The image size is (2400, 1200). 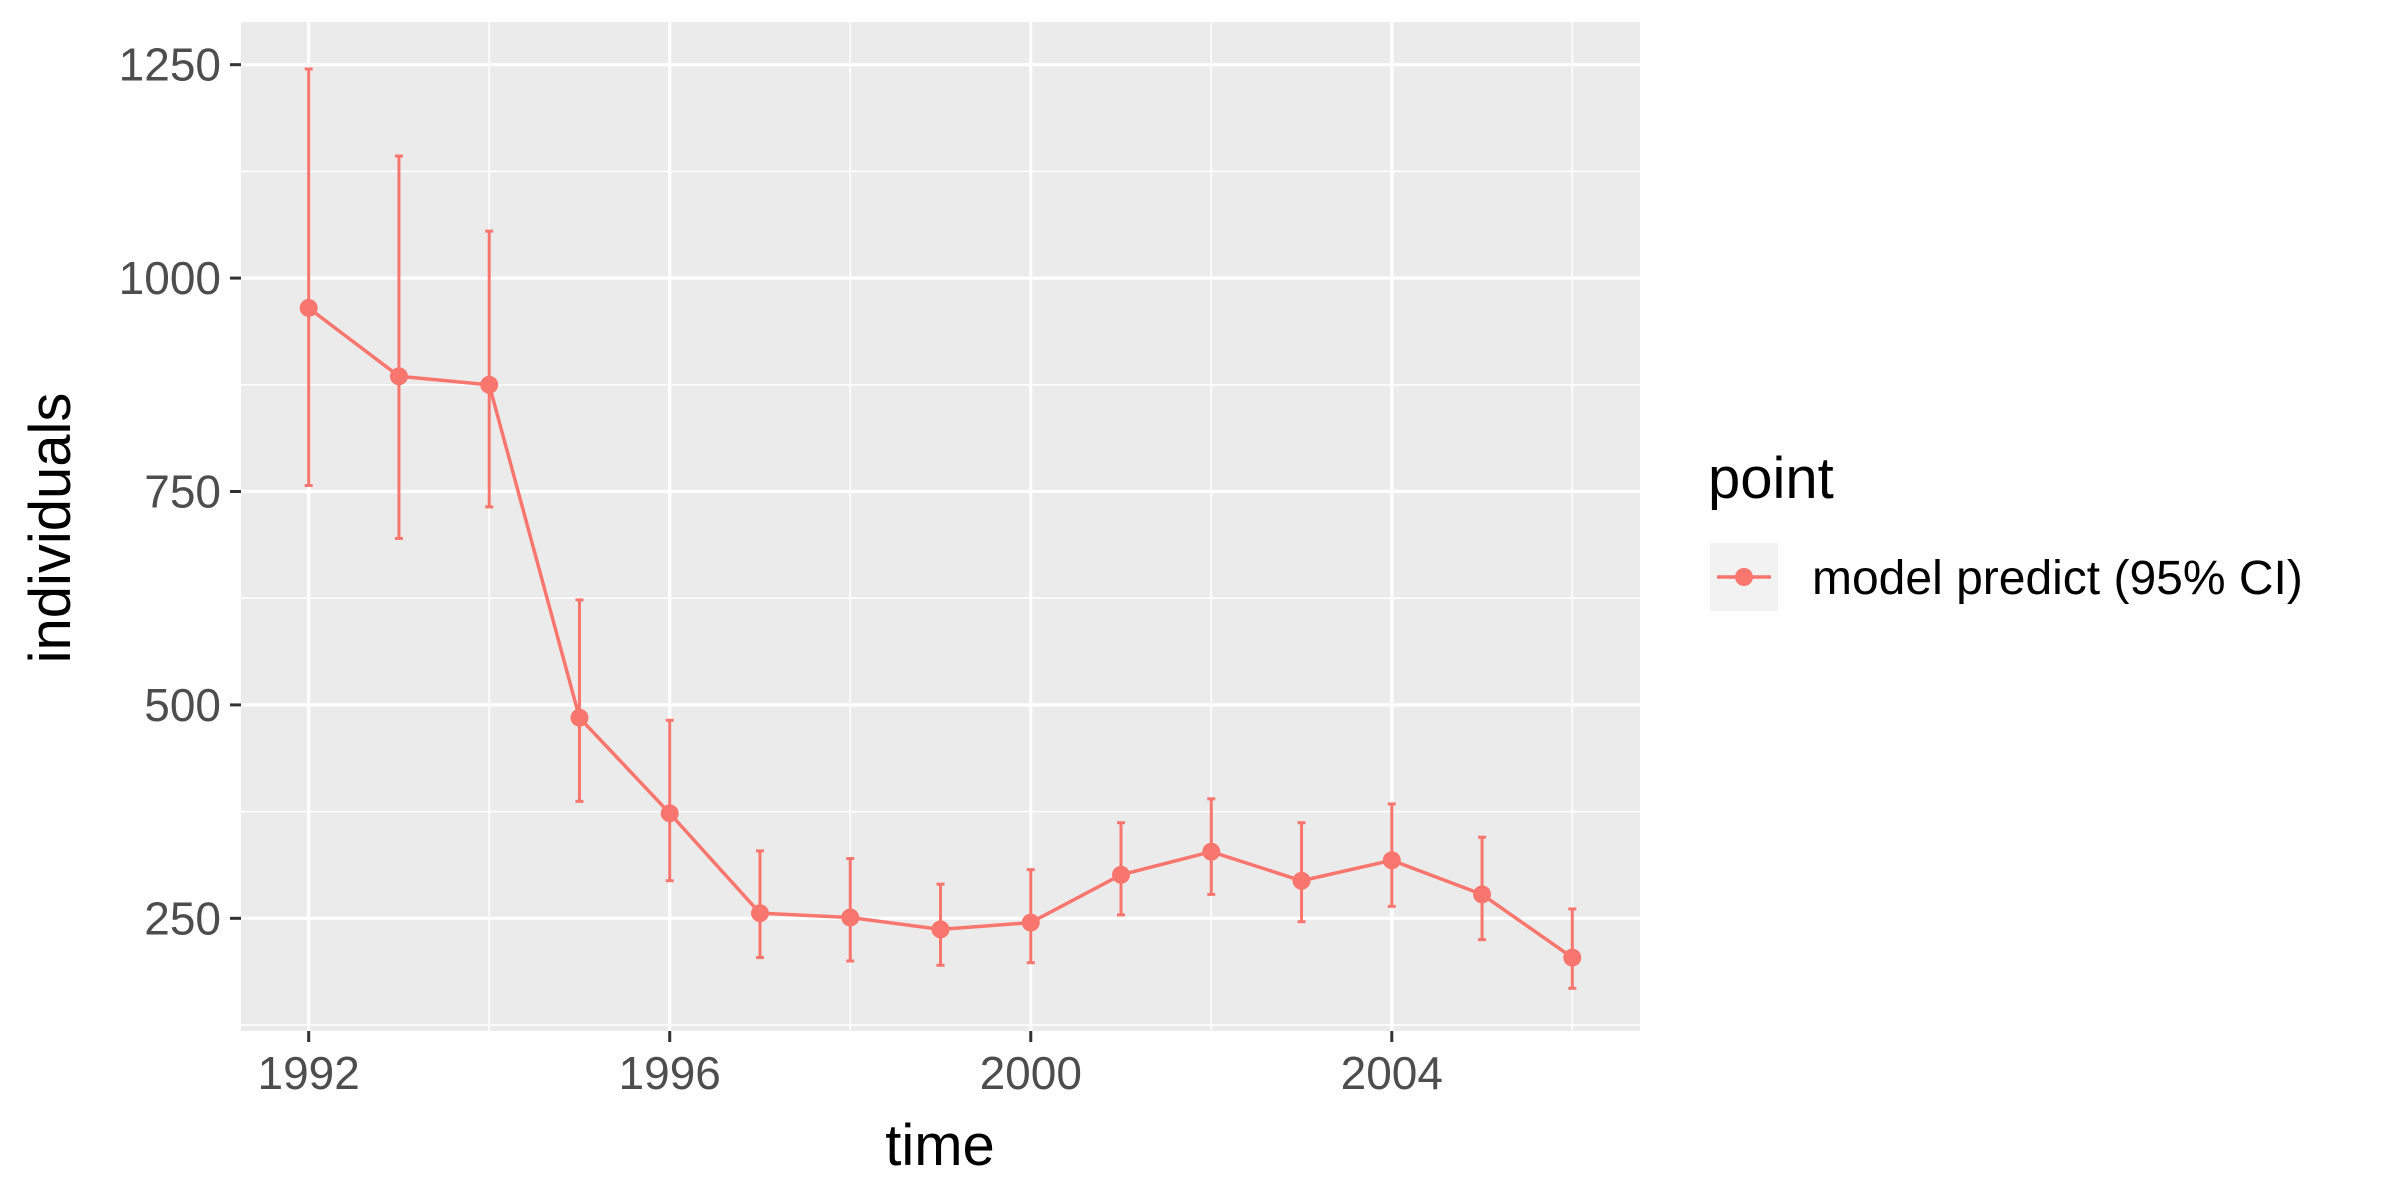 I want to click on y-axis-title: individuals, so click(x=50, y=528).